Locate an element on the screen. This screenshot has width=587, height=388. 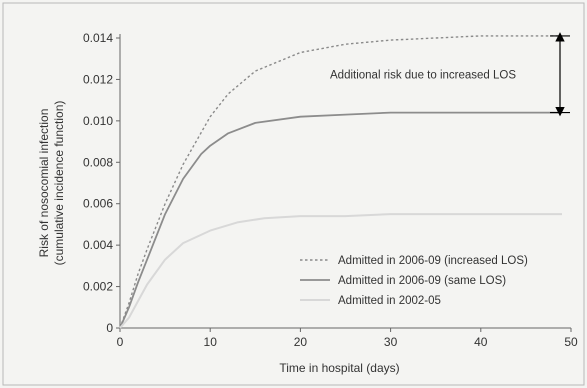
y-tick-label: 0.008 is located at coordinates (98, 162).